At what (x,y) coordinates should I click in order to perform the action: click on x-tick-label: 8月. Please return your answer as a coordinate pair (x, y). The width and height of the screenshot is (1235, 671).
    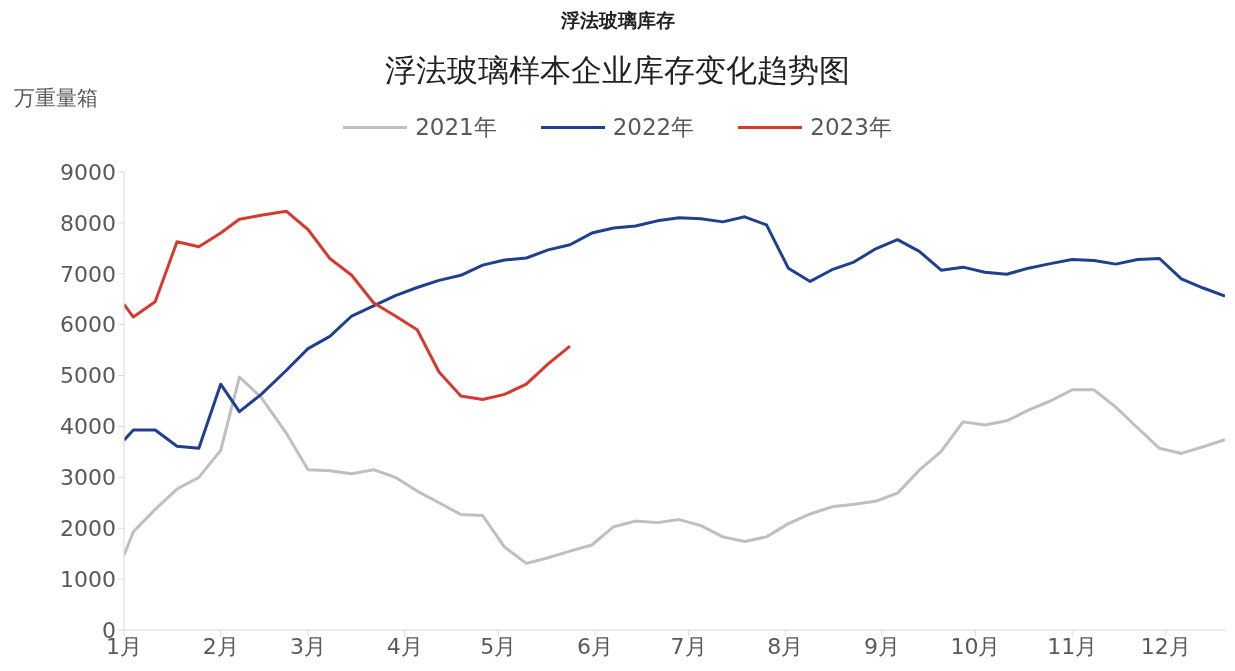
    Looking at the image, I should click on (785, 646).